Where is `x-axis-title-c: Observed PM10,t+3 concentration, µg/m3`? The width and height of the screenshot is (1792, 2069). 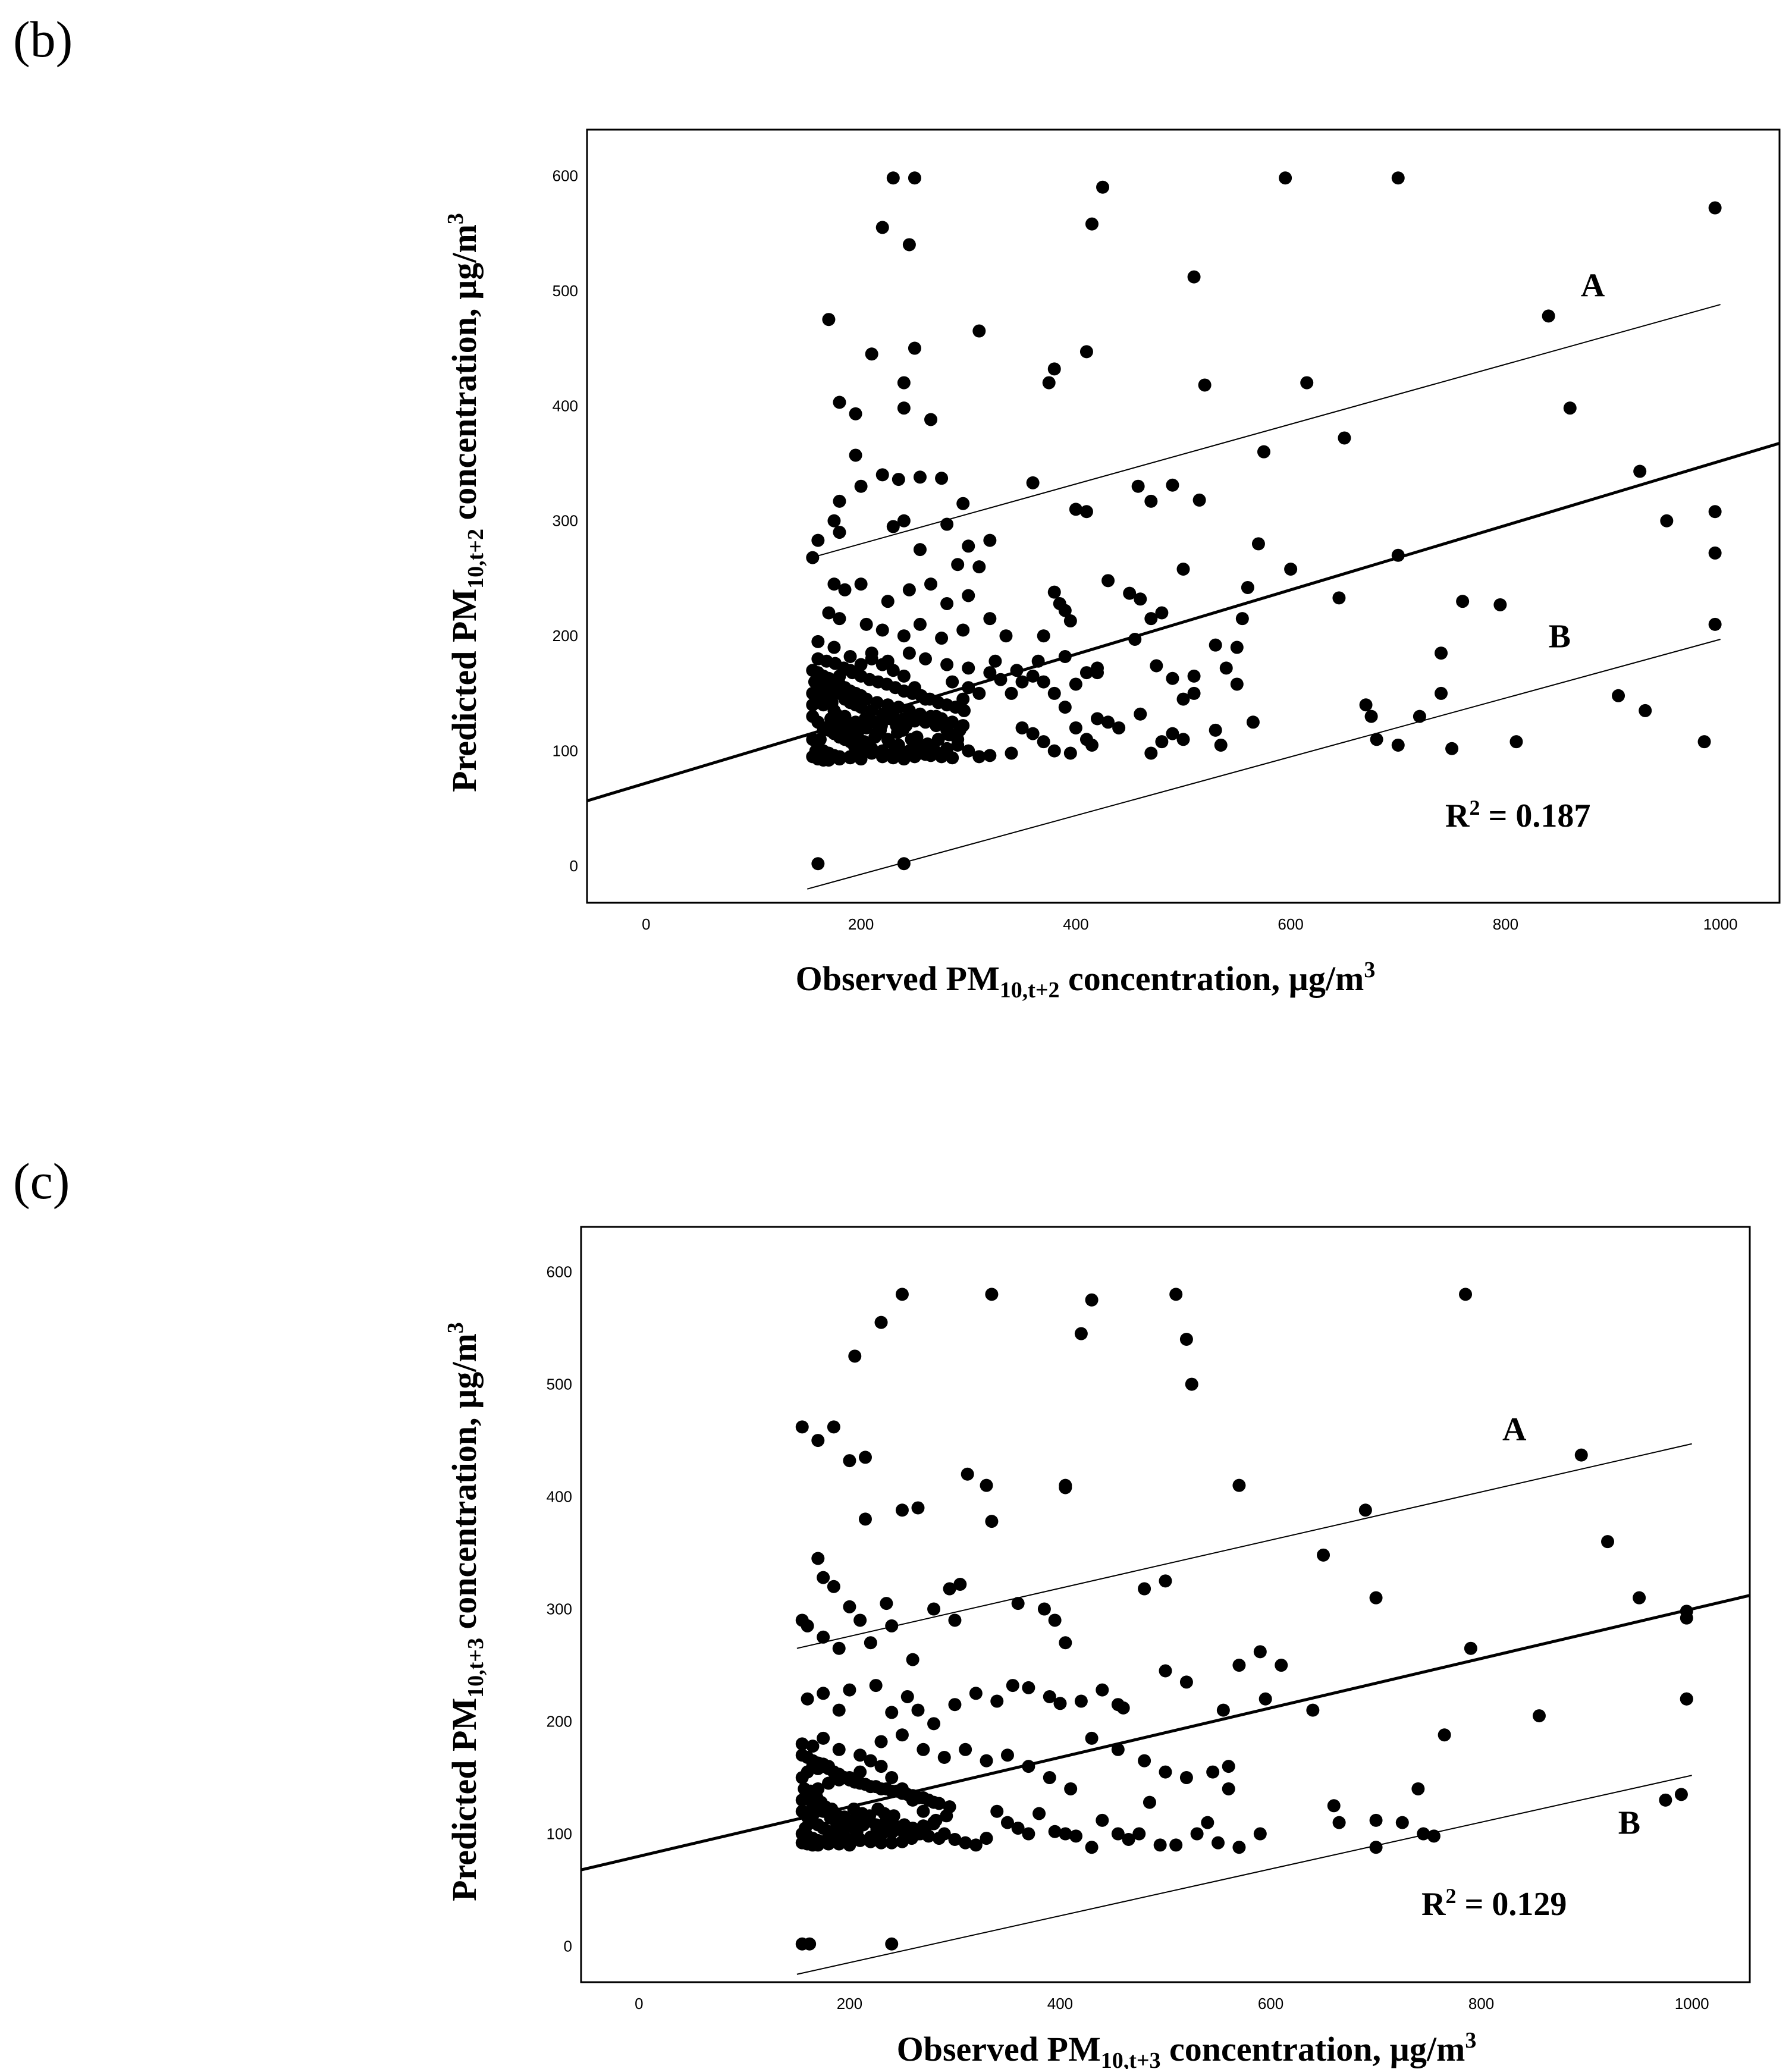 x-axis-title-c: Observed PM10,t+3 concentration, µg/m3 is located at coordinates (1187, 2048).